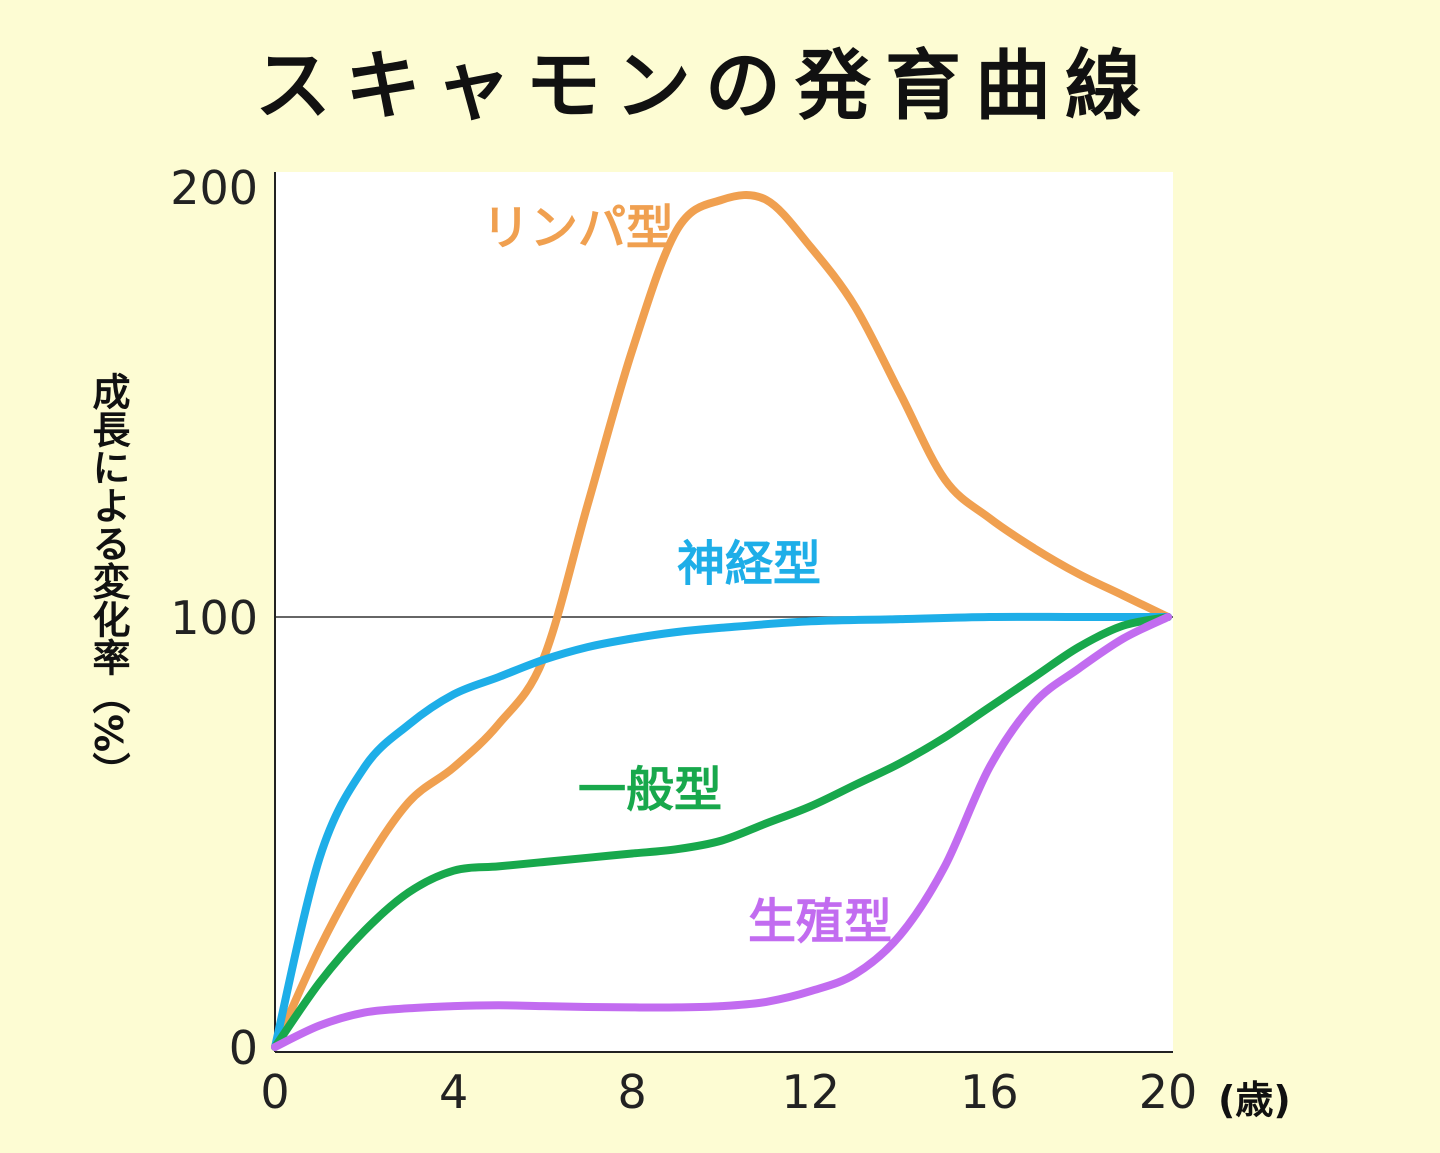 The image size is (1440, 1153). What do you see at coordinates (705, 85) in the screenshot?
I see `chart-title: スキャモンの発育曲線` at bounding box center [705, 85].